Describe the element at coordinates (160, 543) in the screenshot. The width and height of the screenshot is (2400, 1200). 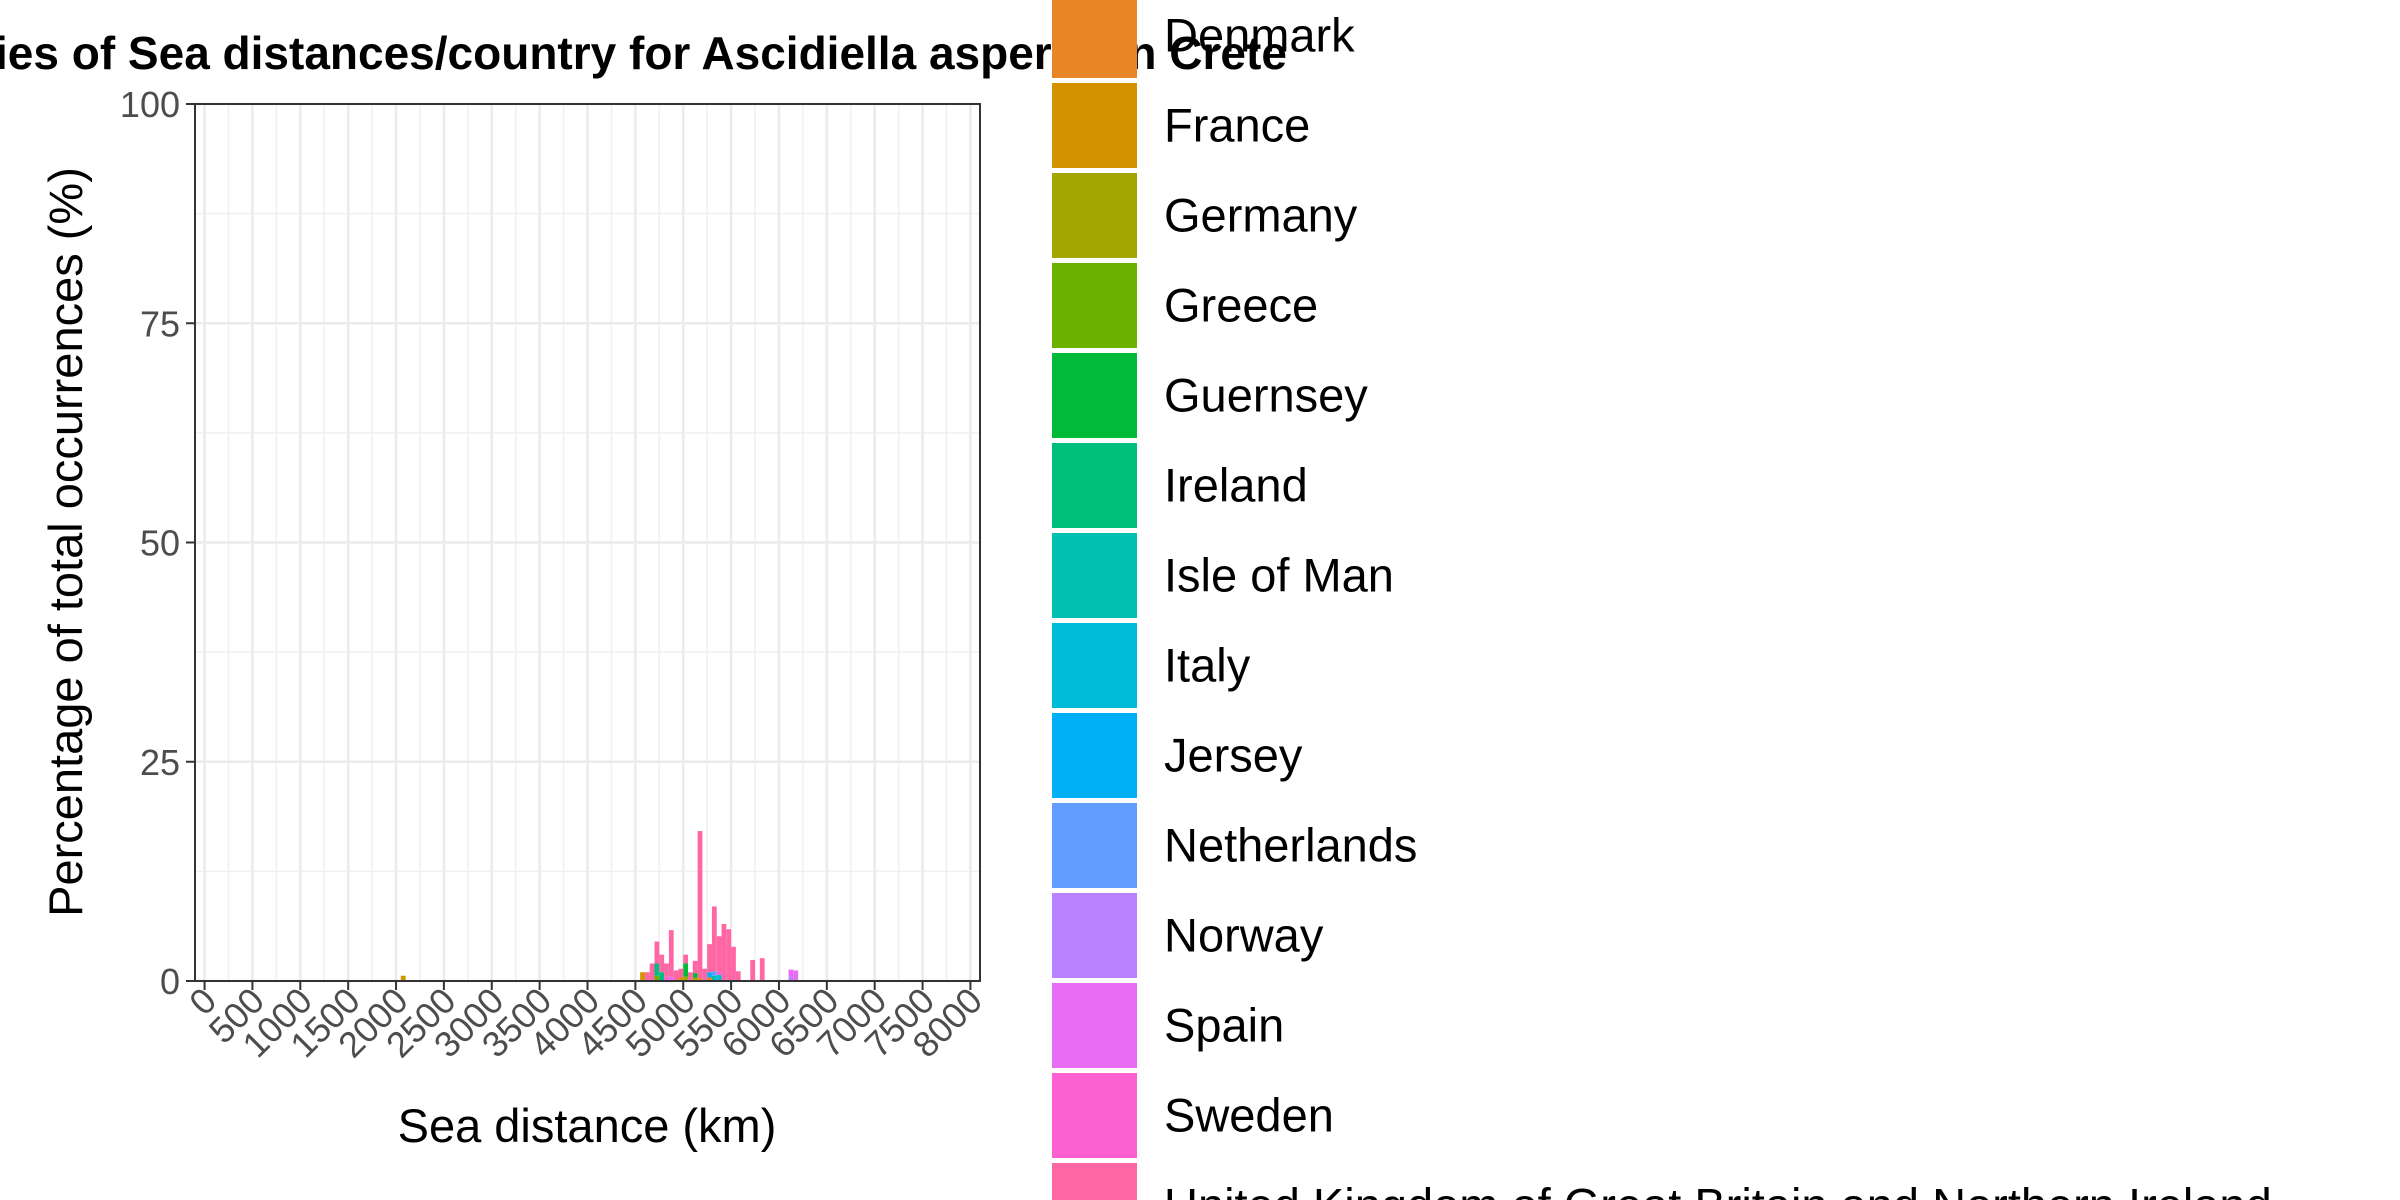
I see `y-tick-label-2: 50` at that location.